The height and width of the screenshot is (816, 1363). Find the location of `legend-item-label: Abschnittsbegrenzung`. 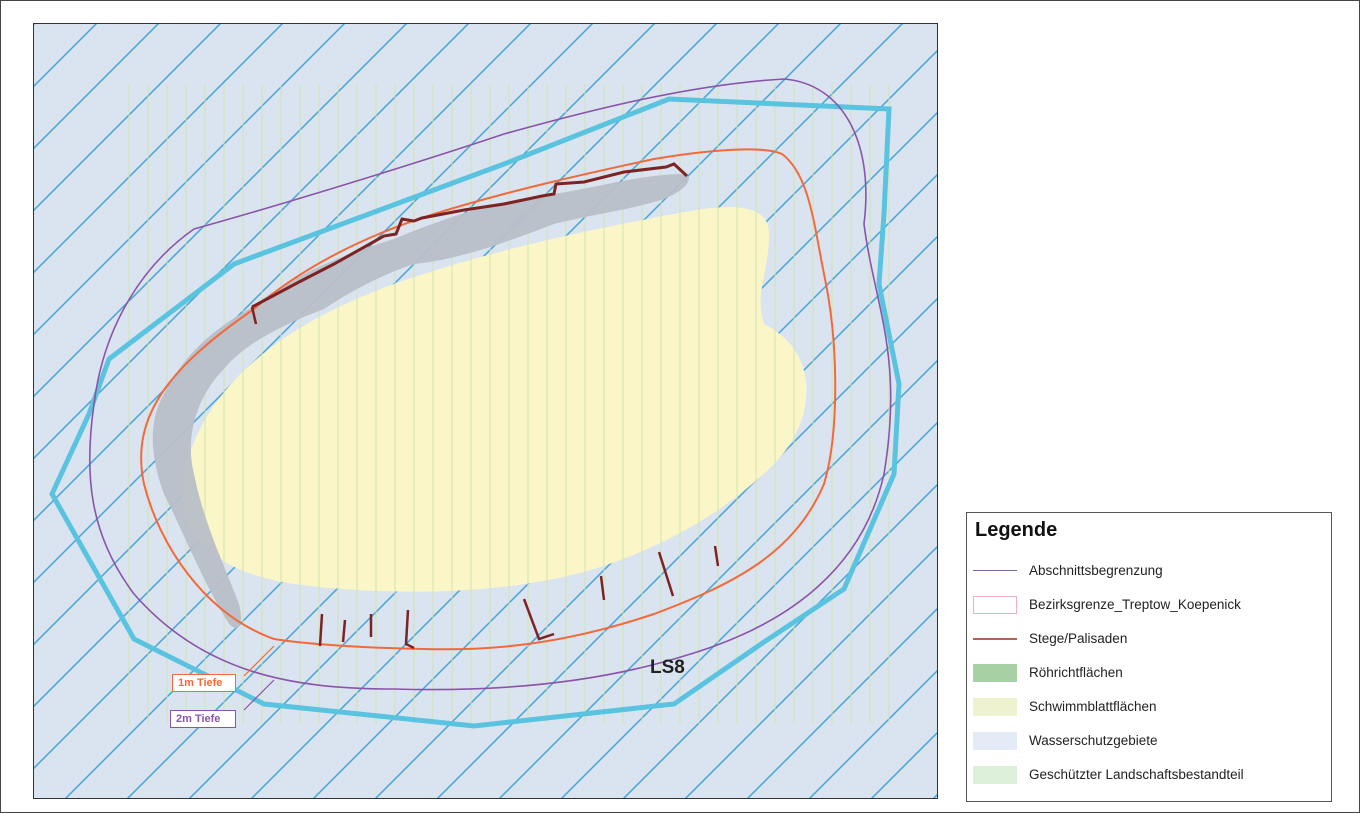

legend-item-label: Abschnittsbegrenzung is located at coordinates (1096, 570).